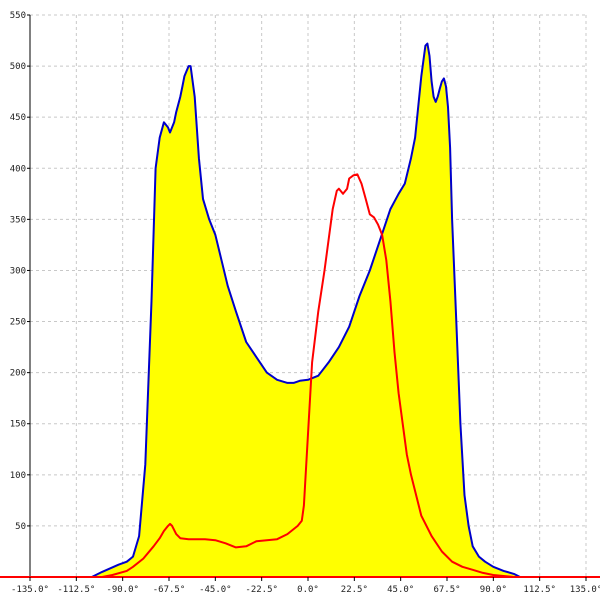  What do you see at coordinates (585, 590) in the screenshot?
I see `x-tick-label: 135.0°` at bounding box center [585, 590].